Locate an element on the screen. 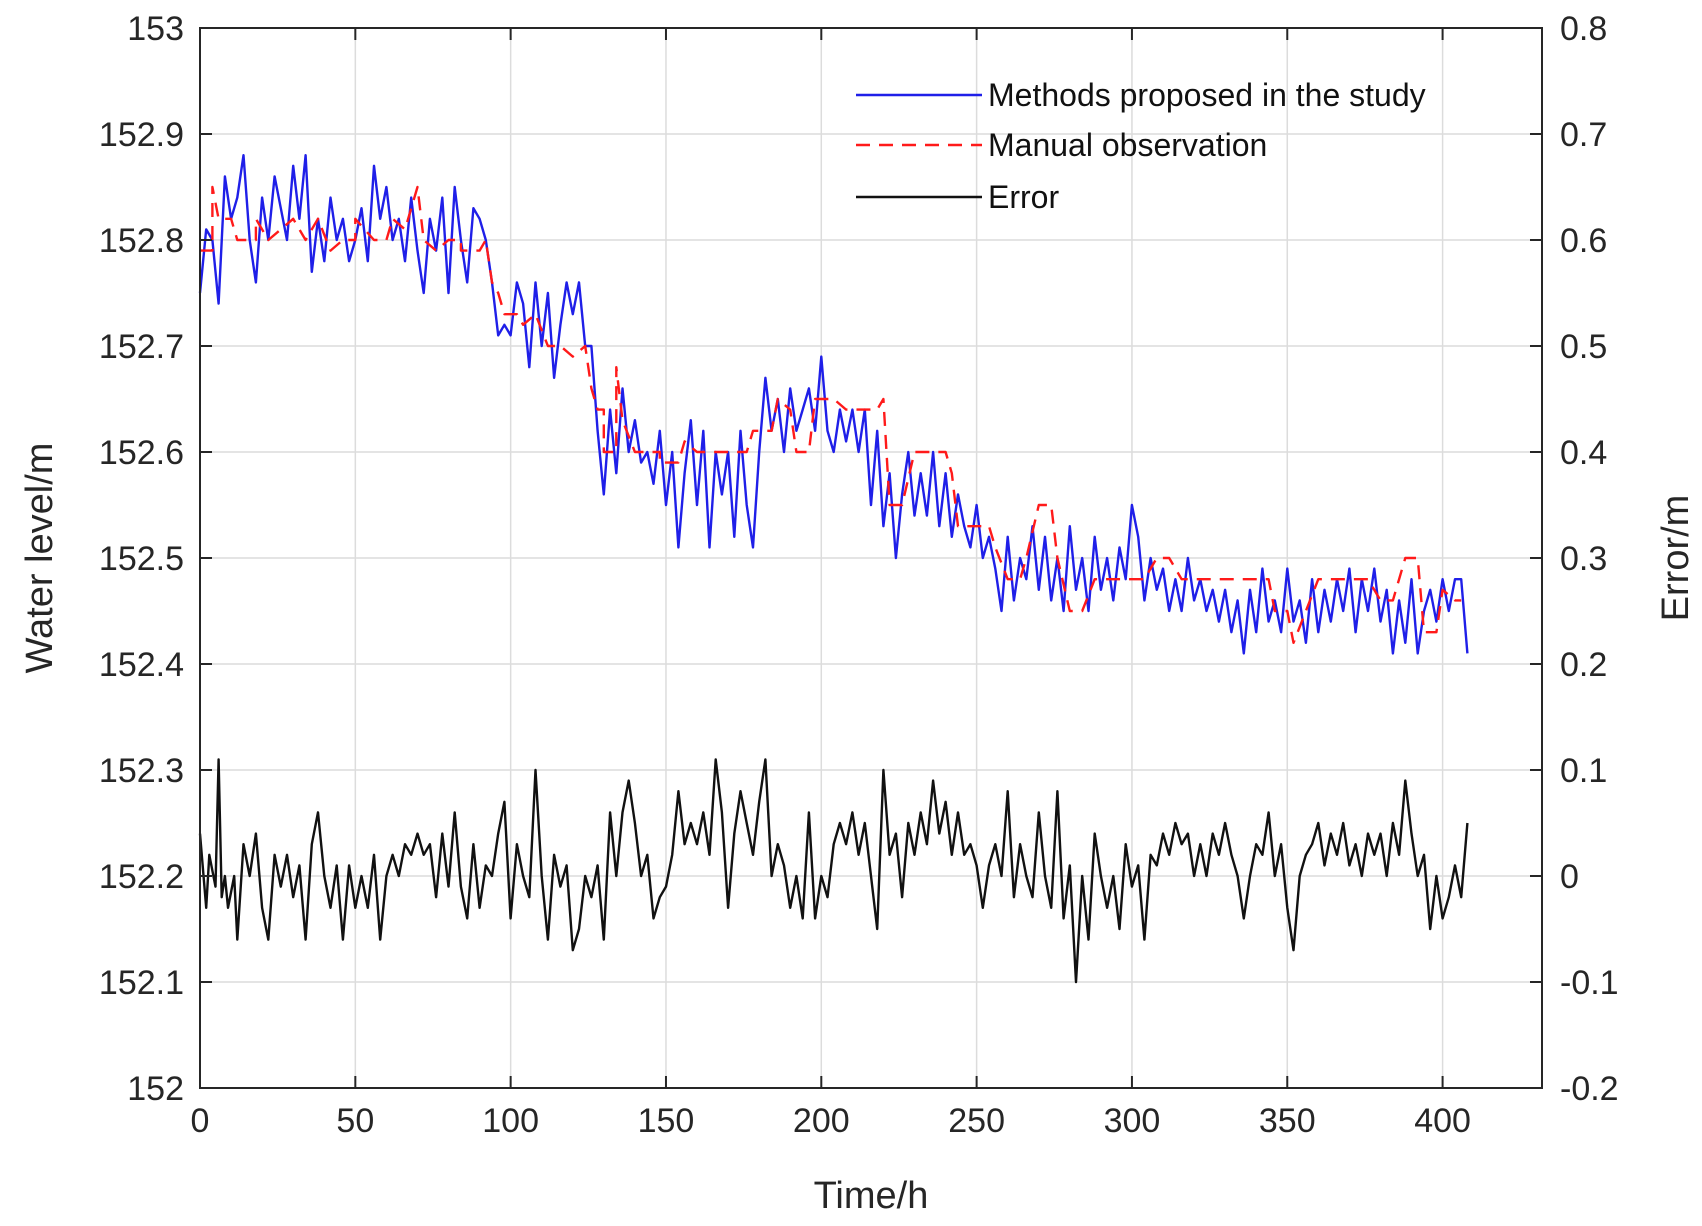  legend-label-error: Error is located at coordinates (1023, 197).